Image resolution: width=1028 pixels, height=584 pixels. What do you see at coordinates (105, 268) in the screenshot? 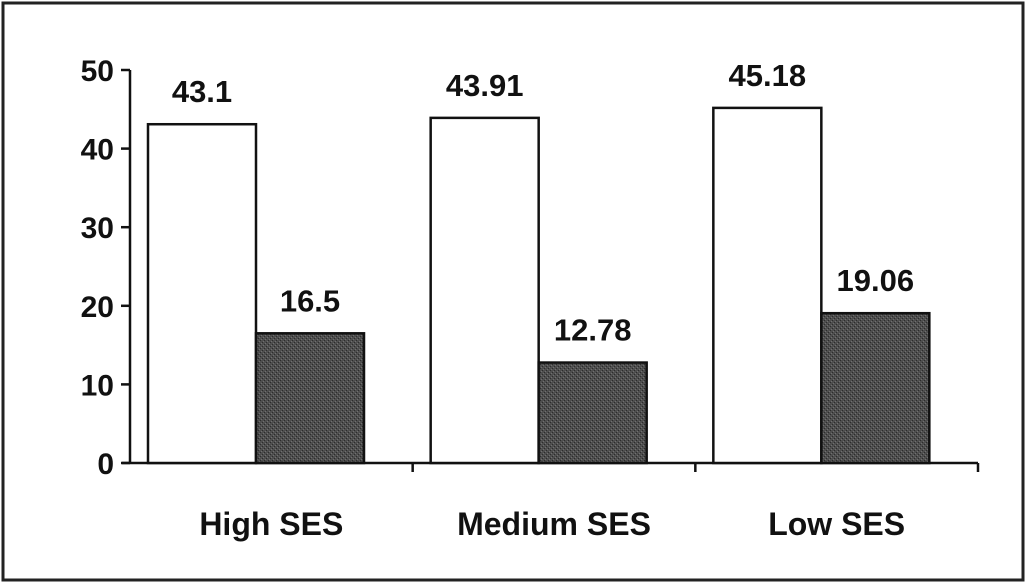
I see `y-ticks: 0 10 20 30 40 50` at bounding box center [105, 268].